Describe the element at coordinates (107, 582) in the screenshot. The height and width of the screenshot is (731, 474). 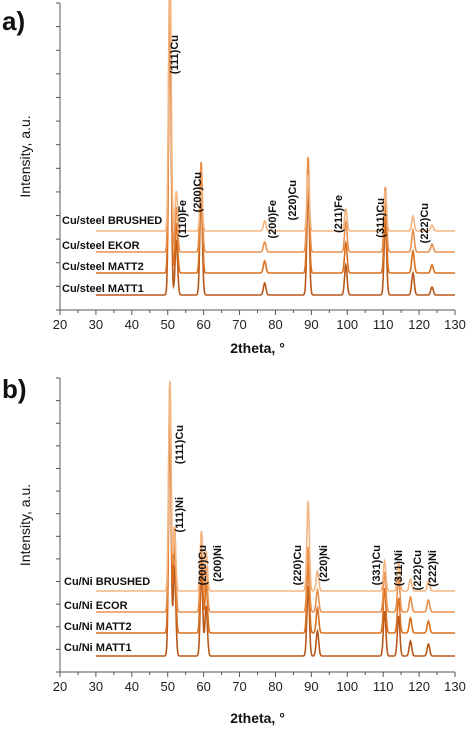
I see `series-label: Cu/Ni BRUSHED` at that location.